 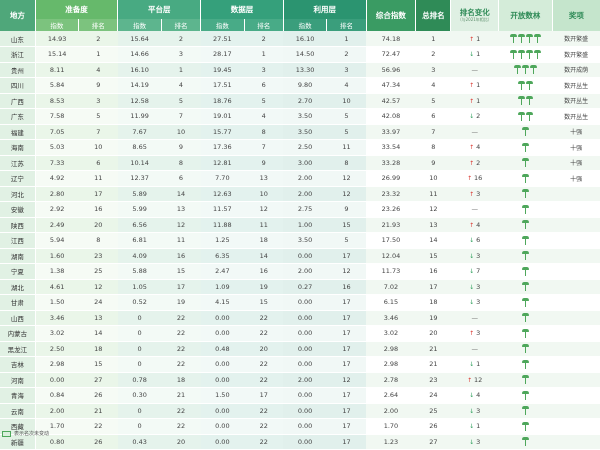 What do you see at coordinates (433, 395) in the screenshot?
I see `total-rank-cell: 24` at bounding box center [433, 395].